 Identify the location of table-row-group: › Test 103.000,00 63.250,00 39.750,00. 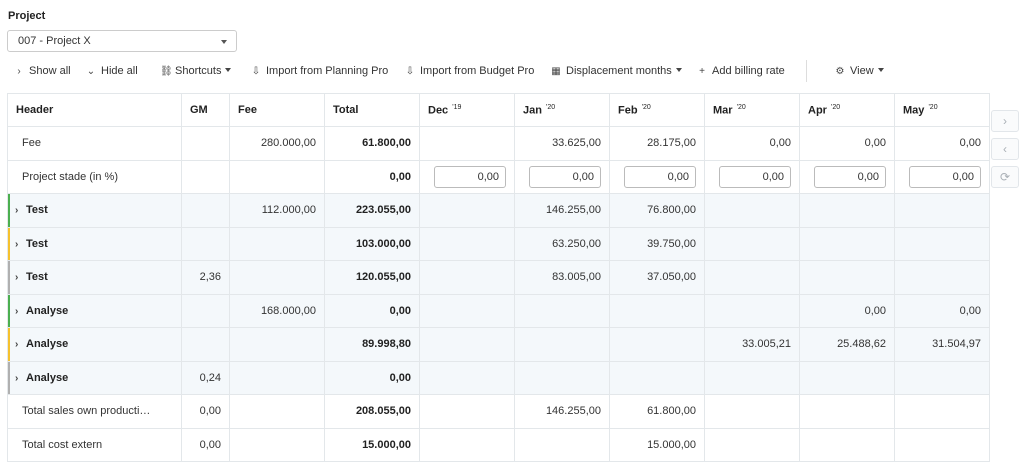
(498, 243).